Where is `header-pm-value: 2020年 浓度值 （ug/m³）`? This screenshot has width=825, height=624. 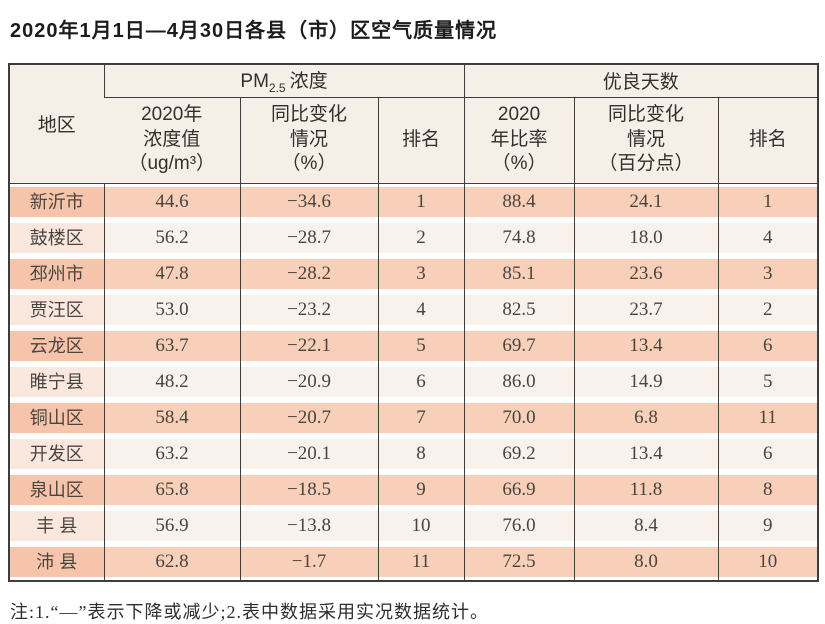 header-pm-value: 2020年 浓度值 （ug/m³） is located at coordinates (172, 140).